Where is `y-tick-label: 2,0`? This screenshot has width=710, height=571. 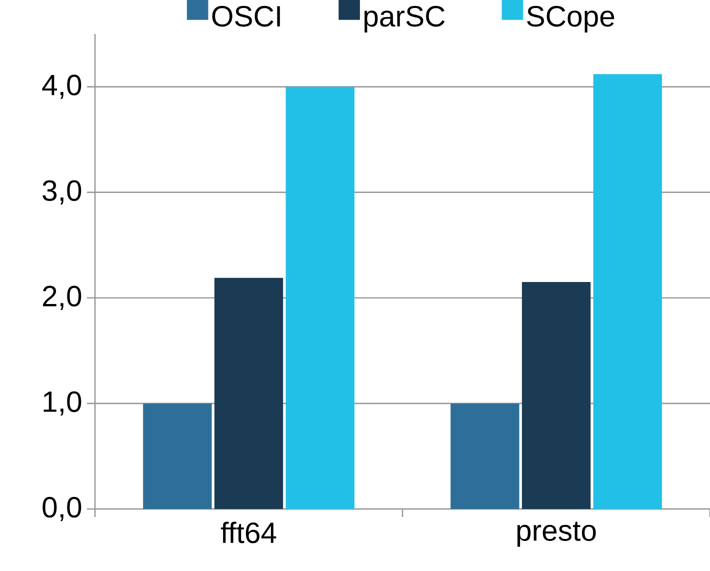
y-tick-label: 2,0 is located at coordinates (62, 298).